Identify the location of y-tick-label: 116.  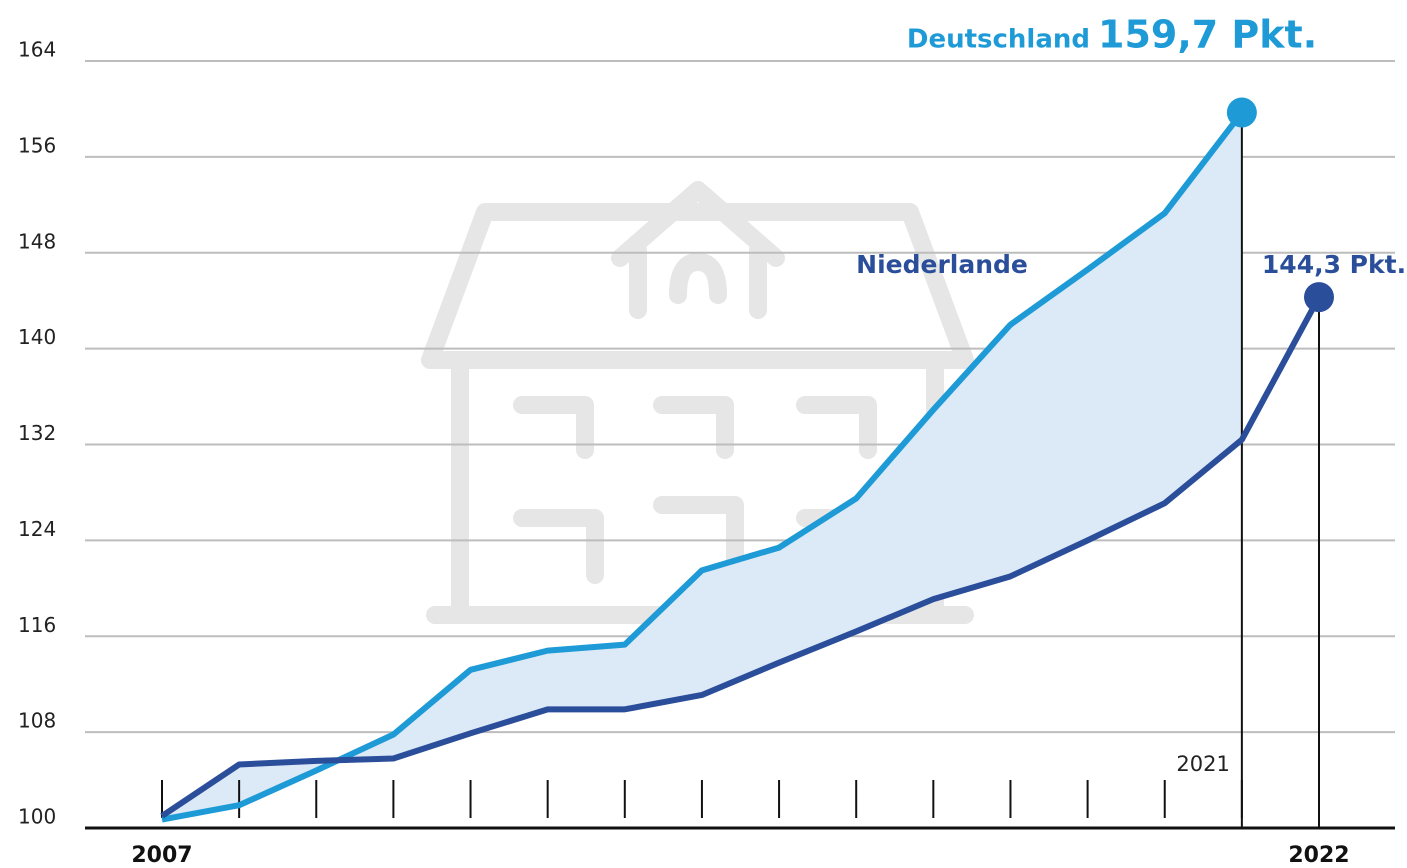
(37, 625).